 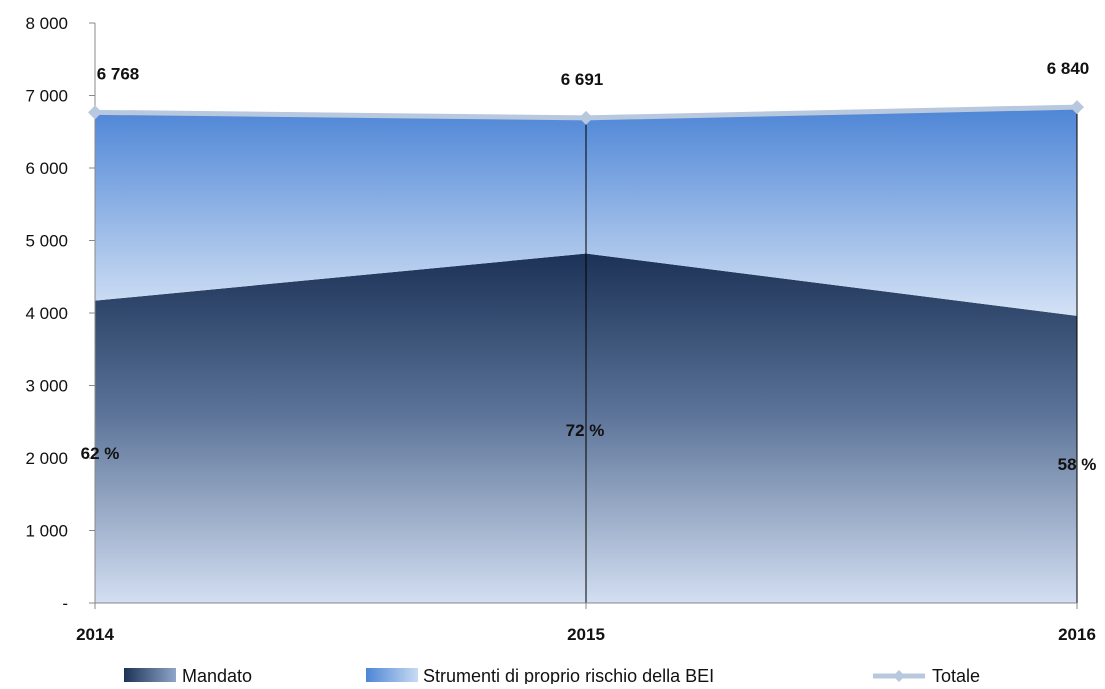 I want to click on share-label-mandato-2015: 72 %, so click(x=585, y=430).